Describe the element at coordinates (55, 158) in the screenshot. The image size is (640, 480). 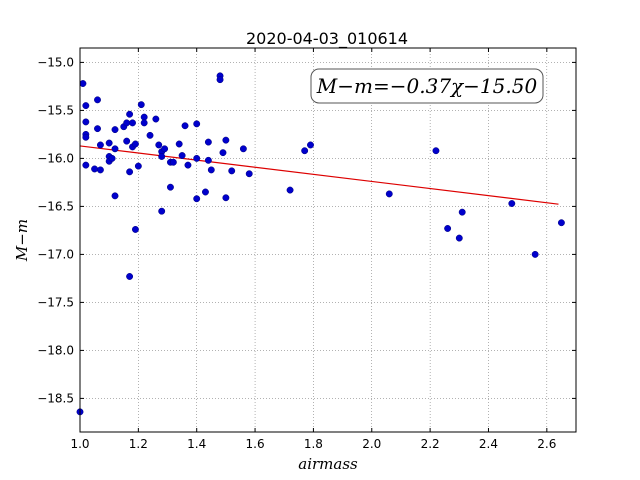
I see `y-tick-label: −16.0` at that location.